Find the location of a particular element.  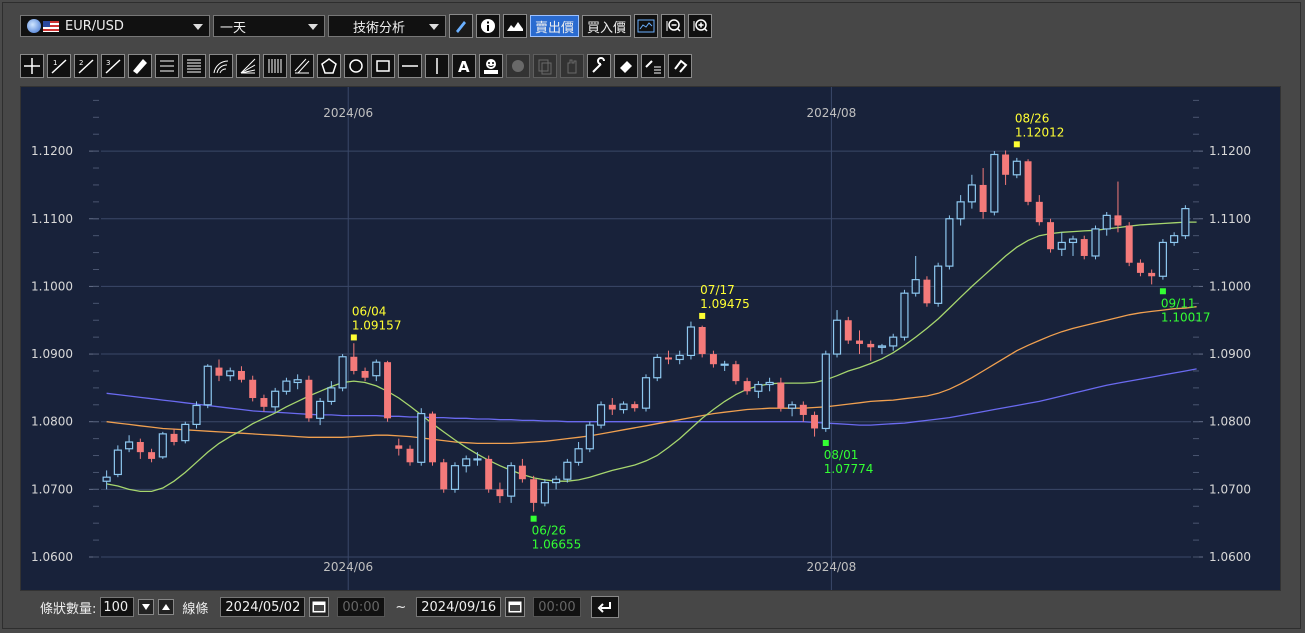

apply-button is located at coordinates (605, 607).